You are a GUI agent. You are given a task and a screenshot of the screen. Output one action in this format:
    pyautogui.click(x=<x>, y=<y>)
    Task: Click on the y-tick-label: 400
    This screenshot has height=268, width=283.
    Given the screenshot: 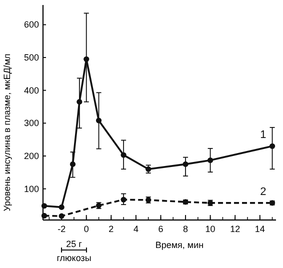 What is the action you would take?
    pyautogui.click(x=31, y=90)
    